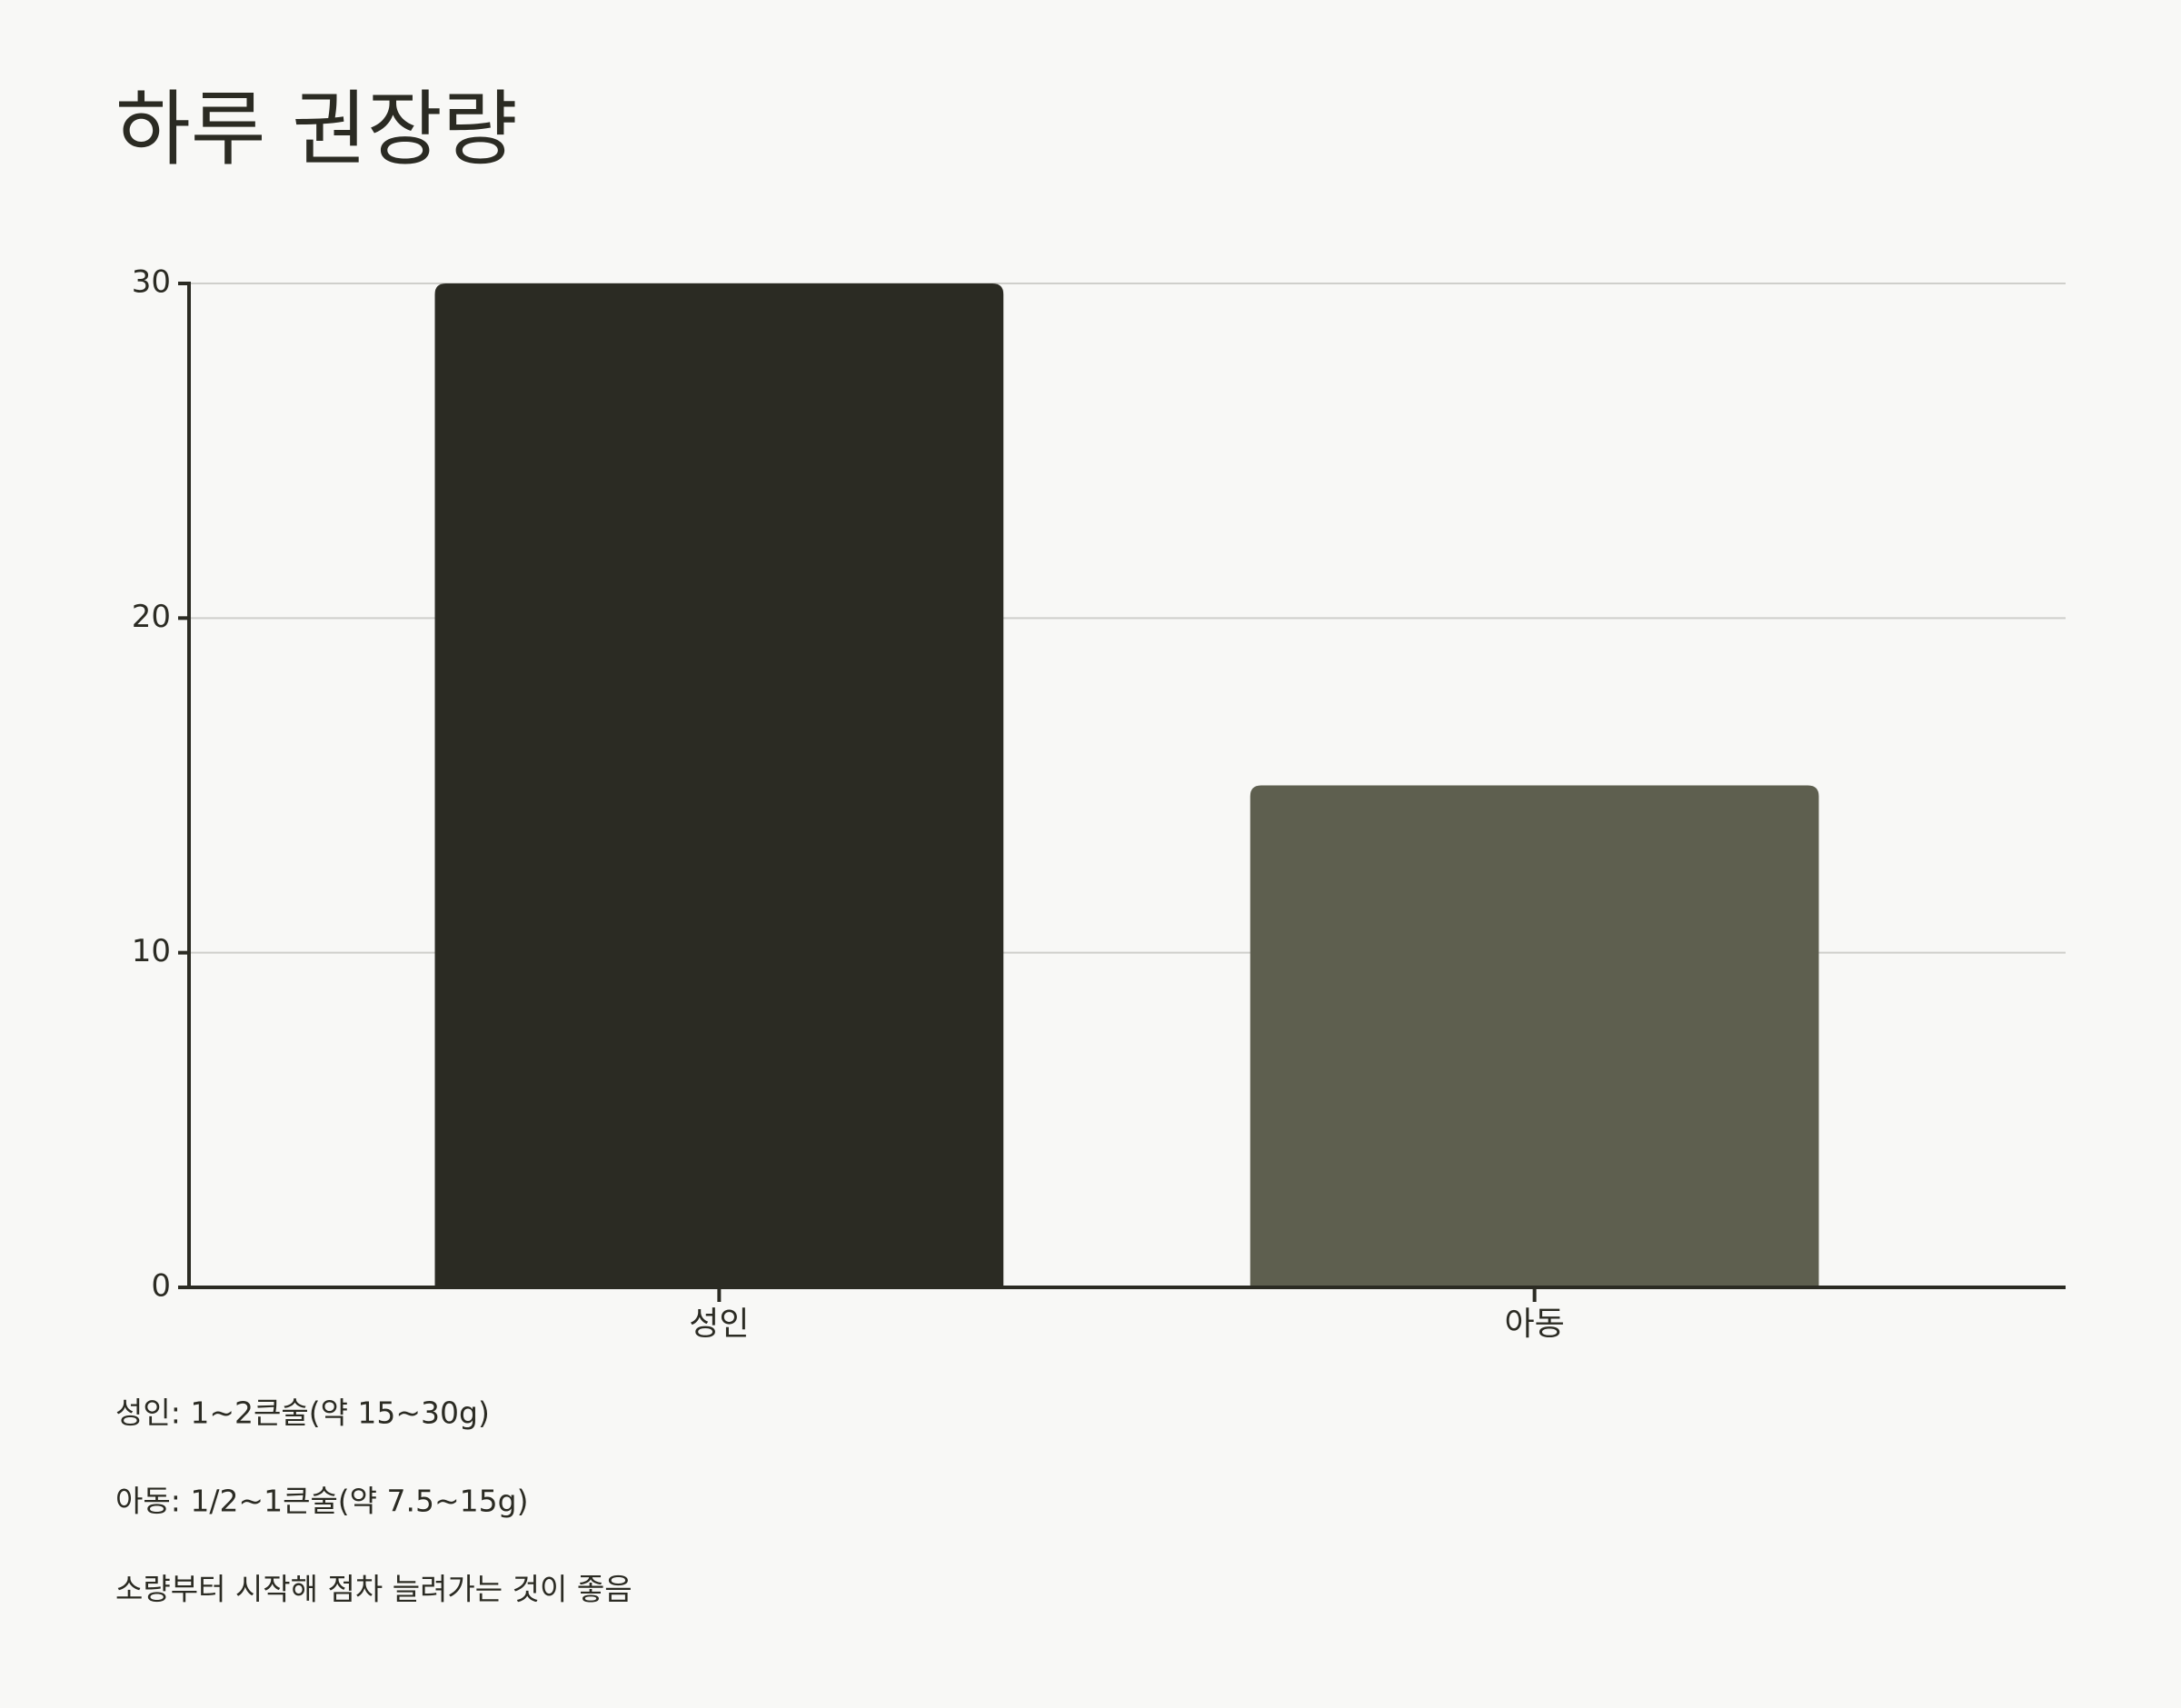 The image size is (2181, 1708). I want to click on x-tick-label: 성인, so click(719, 1324).